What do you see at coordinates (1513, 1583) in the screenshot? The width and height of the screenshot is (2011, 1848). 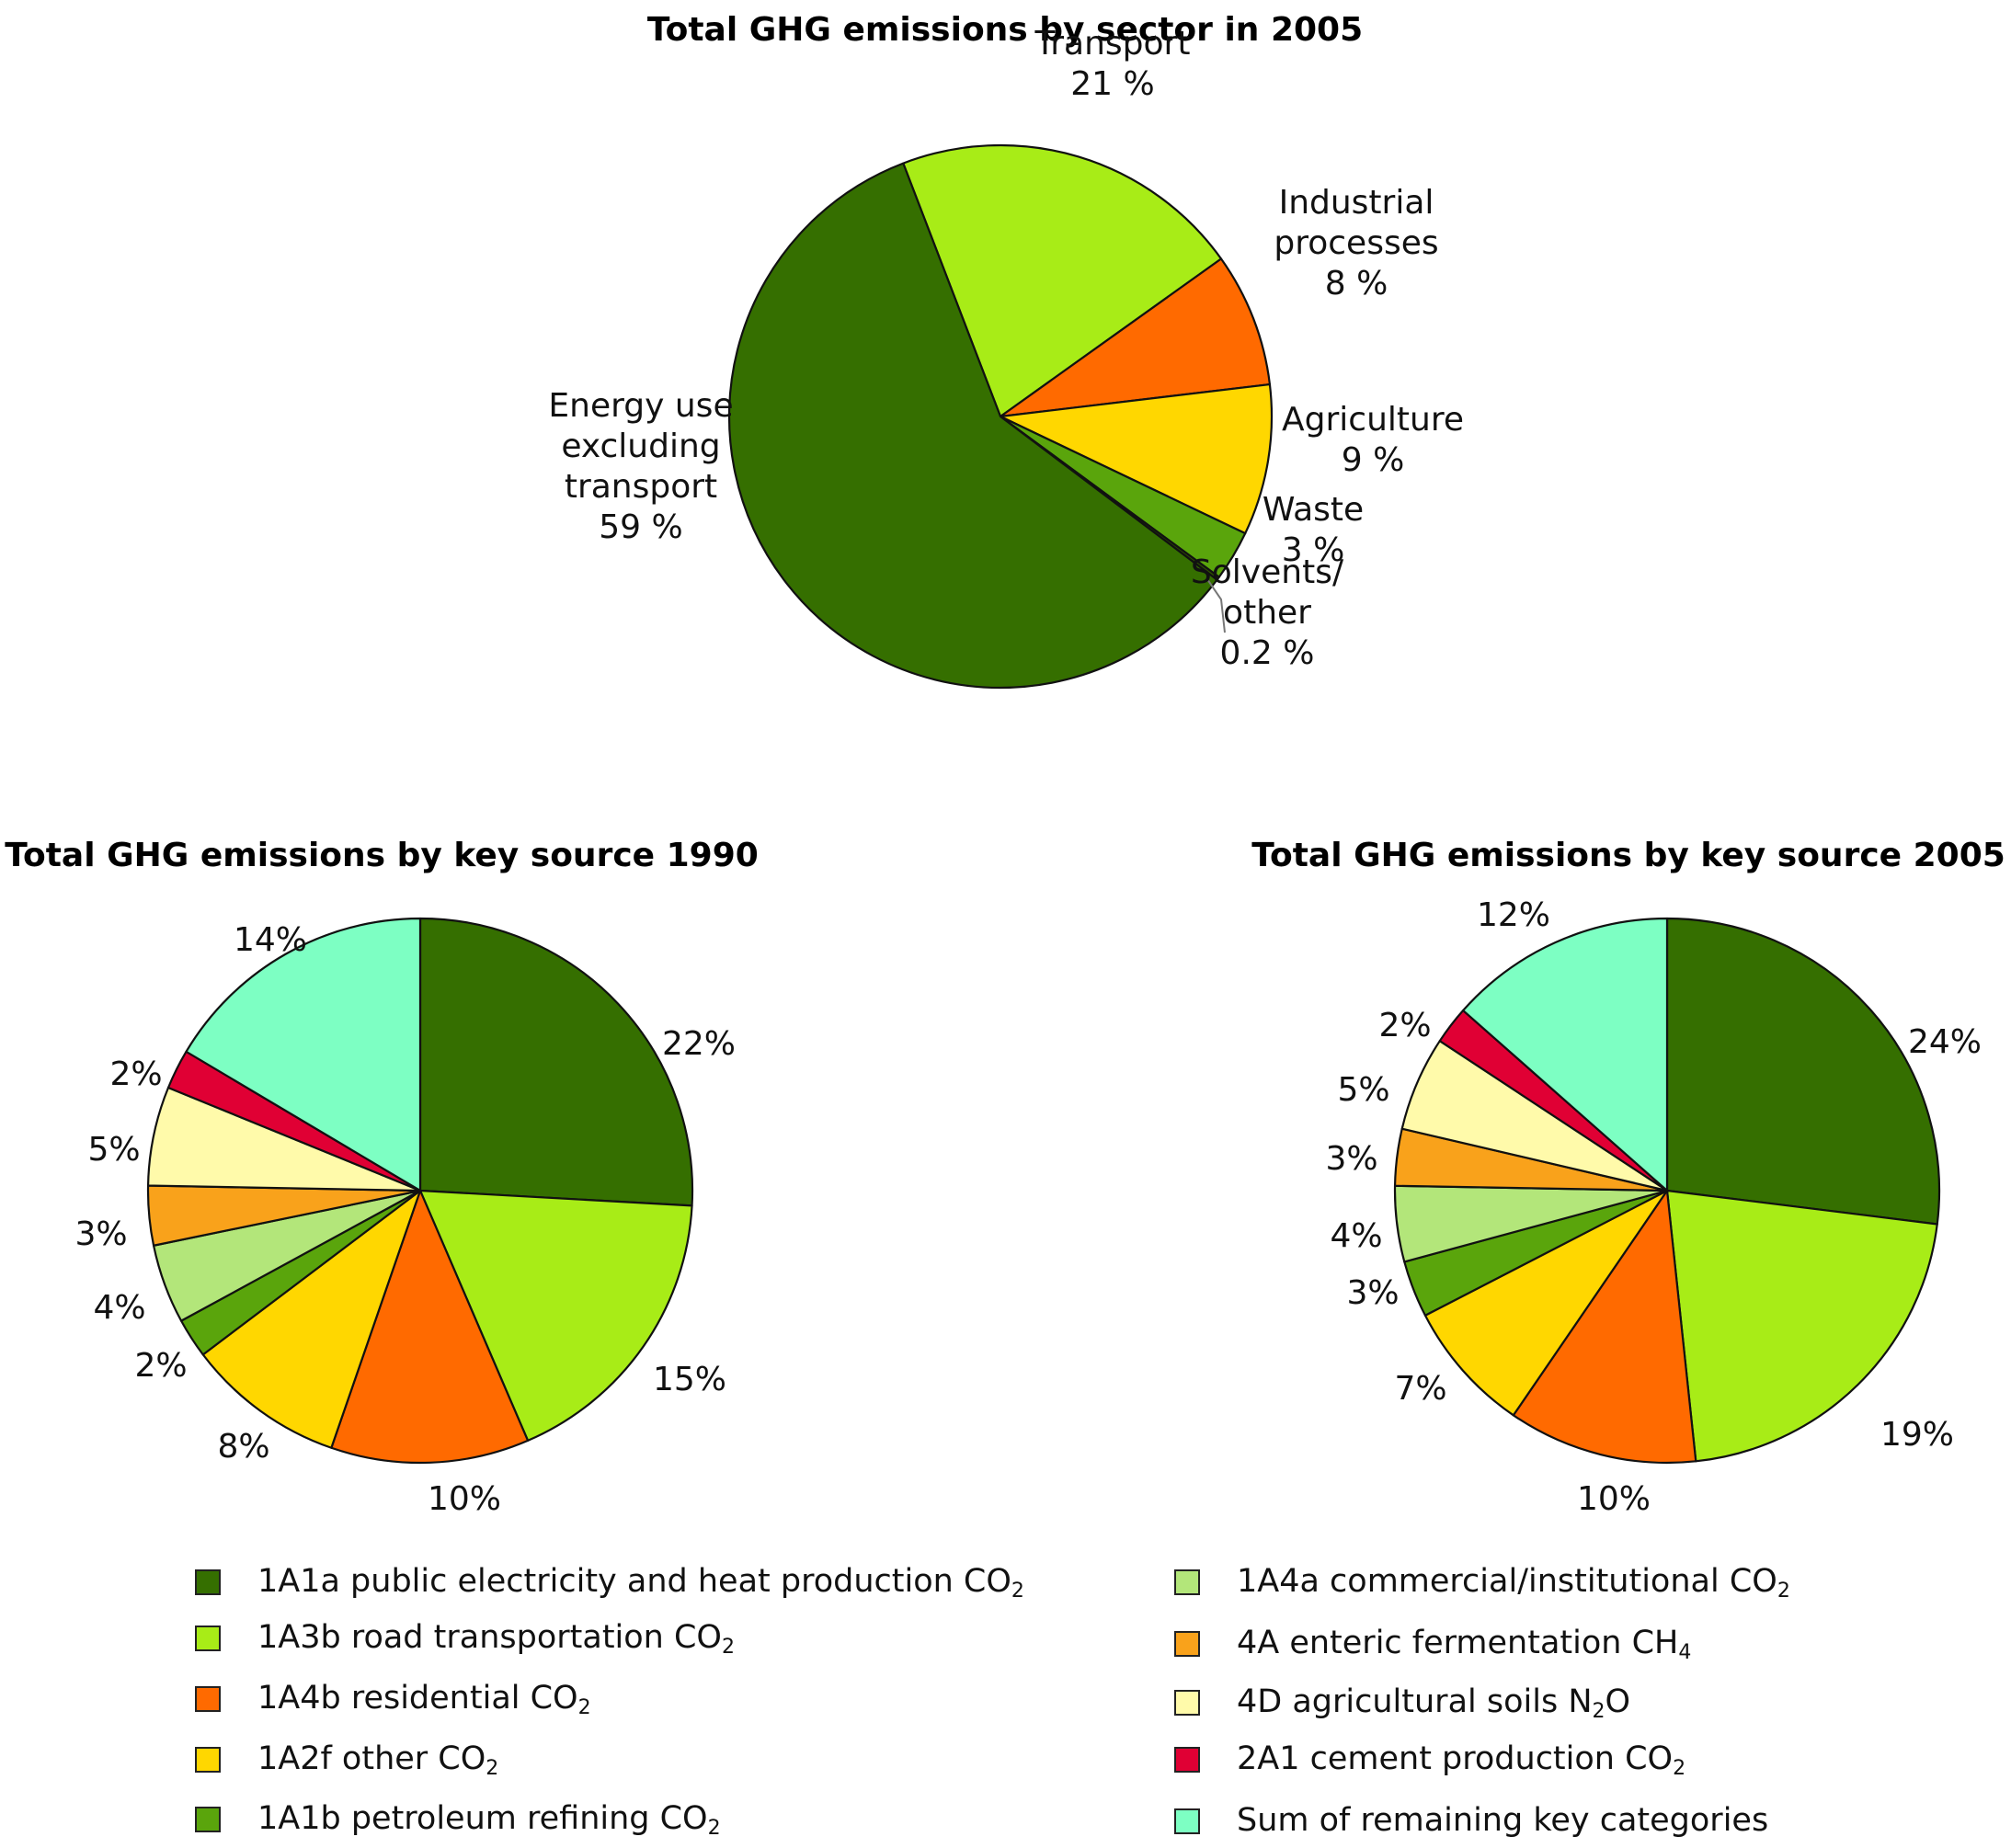 I see `legend-label: 1A4a commercial/institutional CO2` at bounding box center [1513, 1583].